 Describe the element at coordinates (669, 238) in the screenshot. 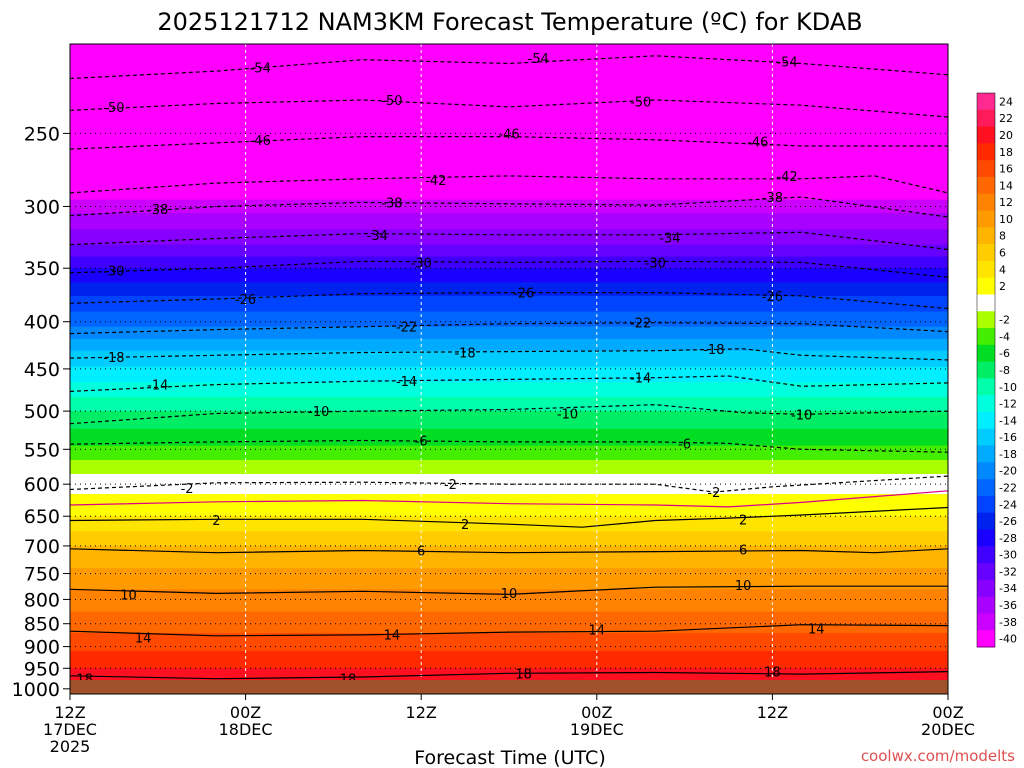

I see `isotherm-label: -34` at that location.